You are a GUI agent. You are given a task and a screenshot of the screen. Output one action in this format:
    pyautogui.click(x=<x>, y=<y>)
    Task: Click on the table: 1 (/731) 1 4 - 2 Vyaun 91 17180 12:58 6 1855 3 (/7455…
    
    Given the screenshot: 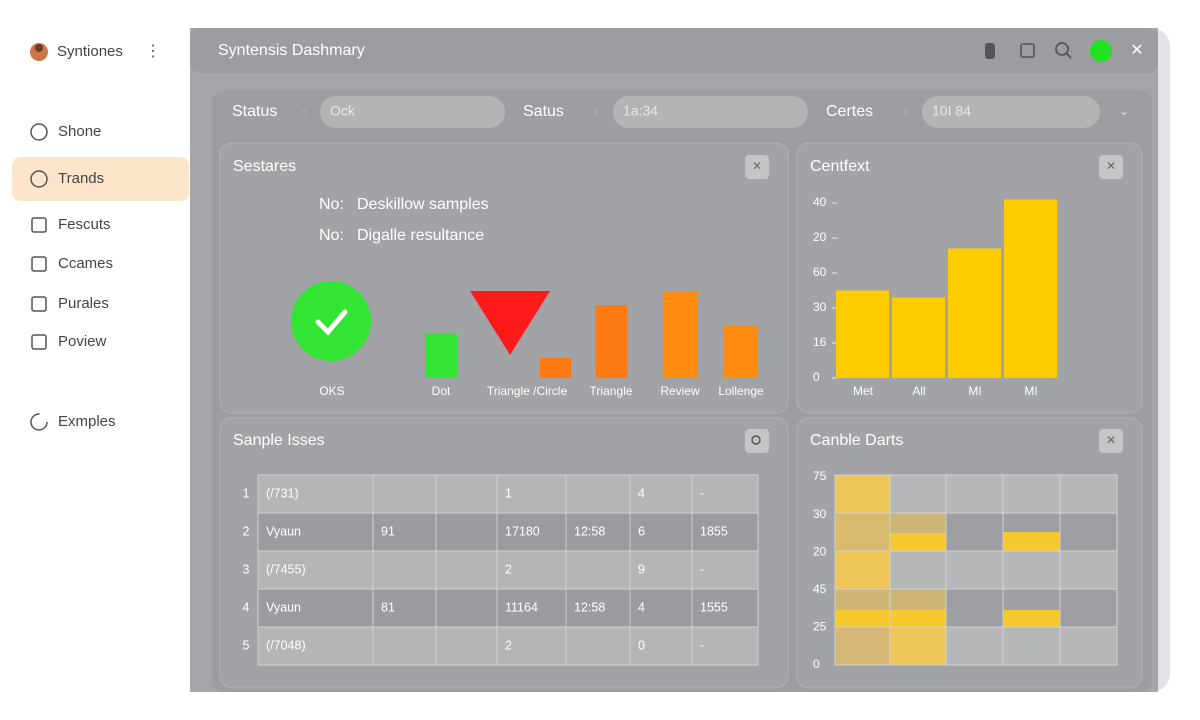 What is the action you would take?
    pyautogui.click(x=501, y=570)
    